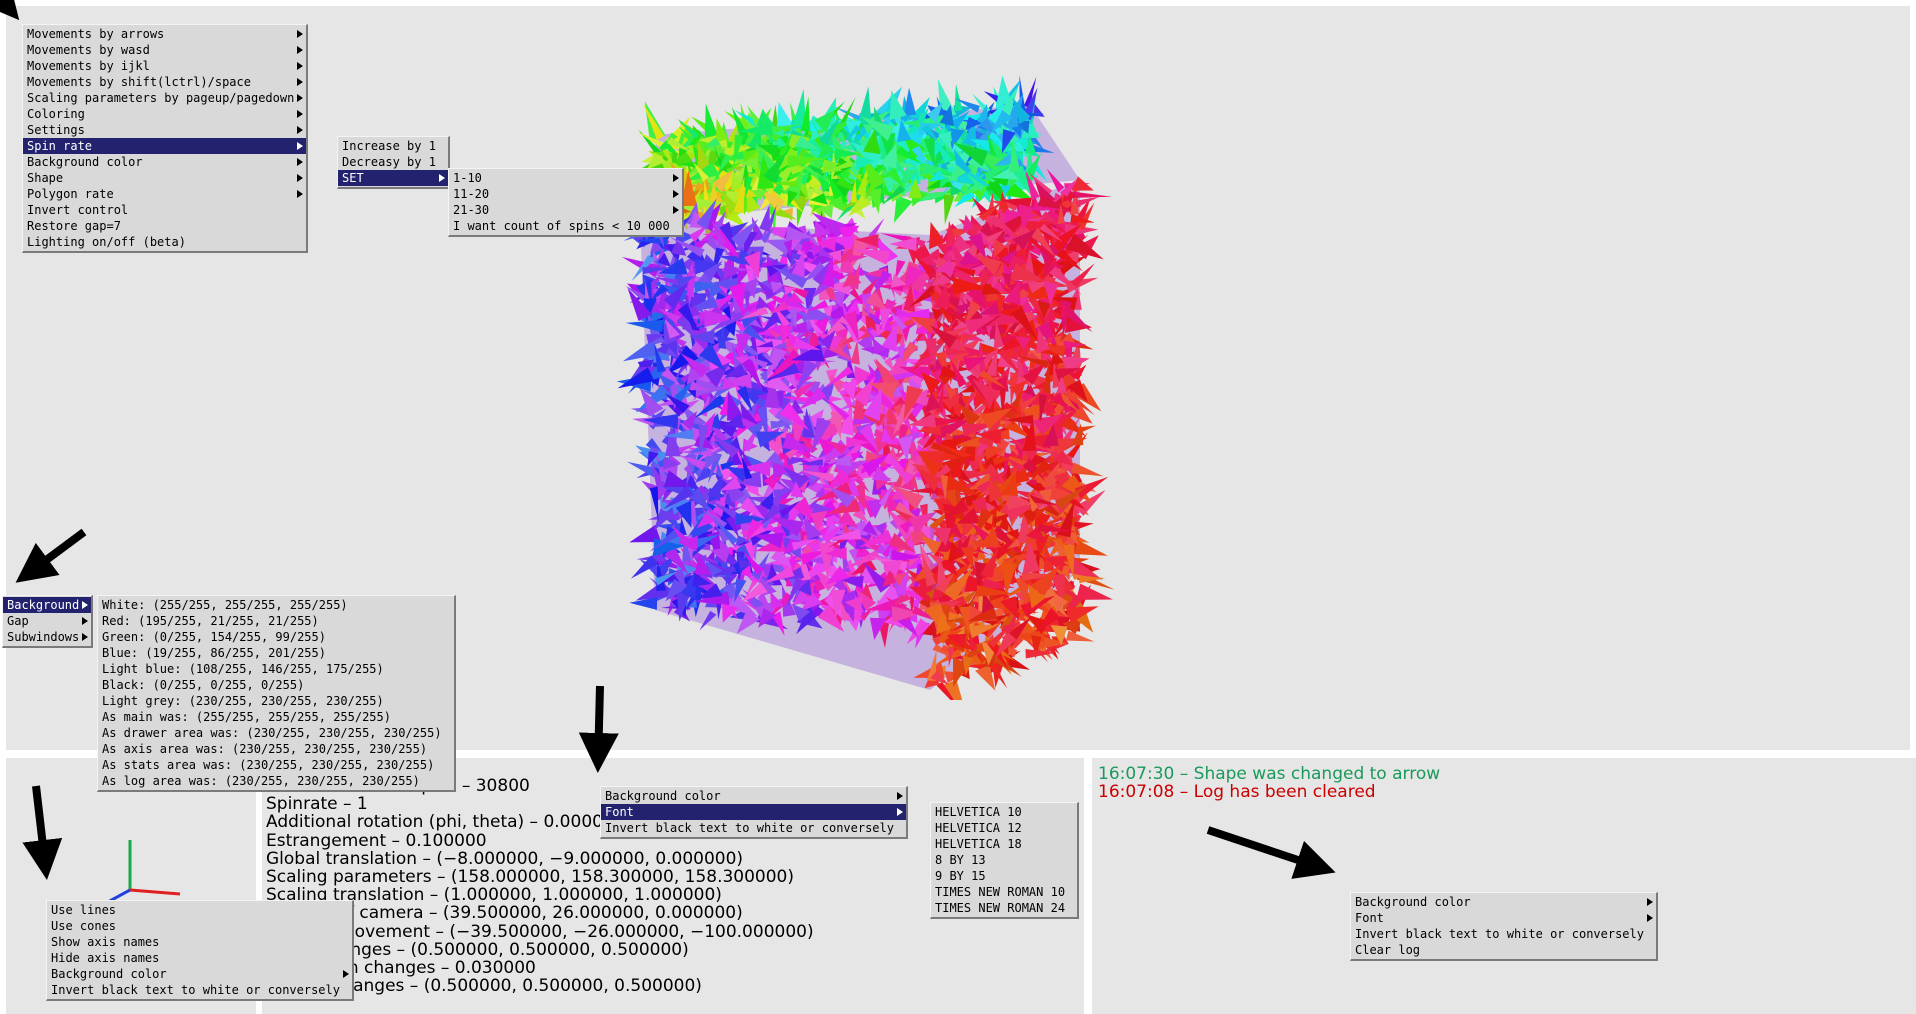 The image size is (1916, 1014). Describe the element at coordinates (199, 910) in the screenshot. I see `menu-item: Use lines` at that location.